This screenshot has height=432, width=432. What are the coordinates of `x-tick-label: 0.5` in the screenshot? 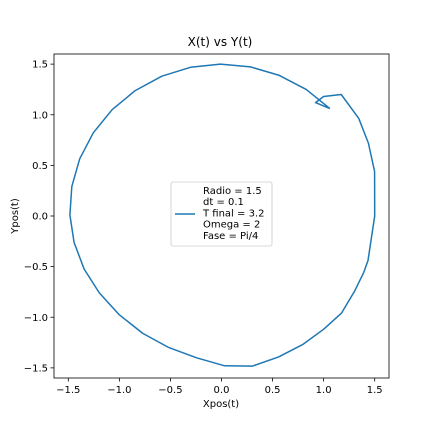 It's located at (273, 390).